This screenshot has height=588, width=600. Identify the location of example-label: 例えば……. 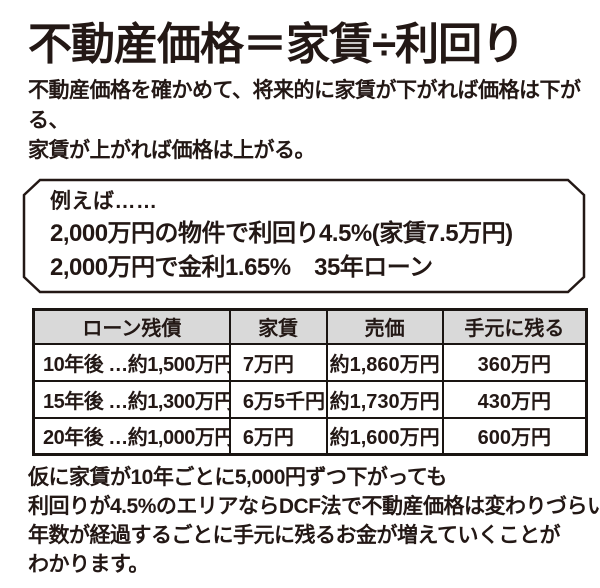
(104, 201).